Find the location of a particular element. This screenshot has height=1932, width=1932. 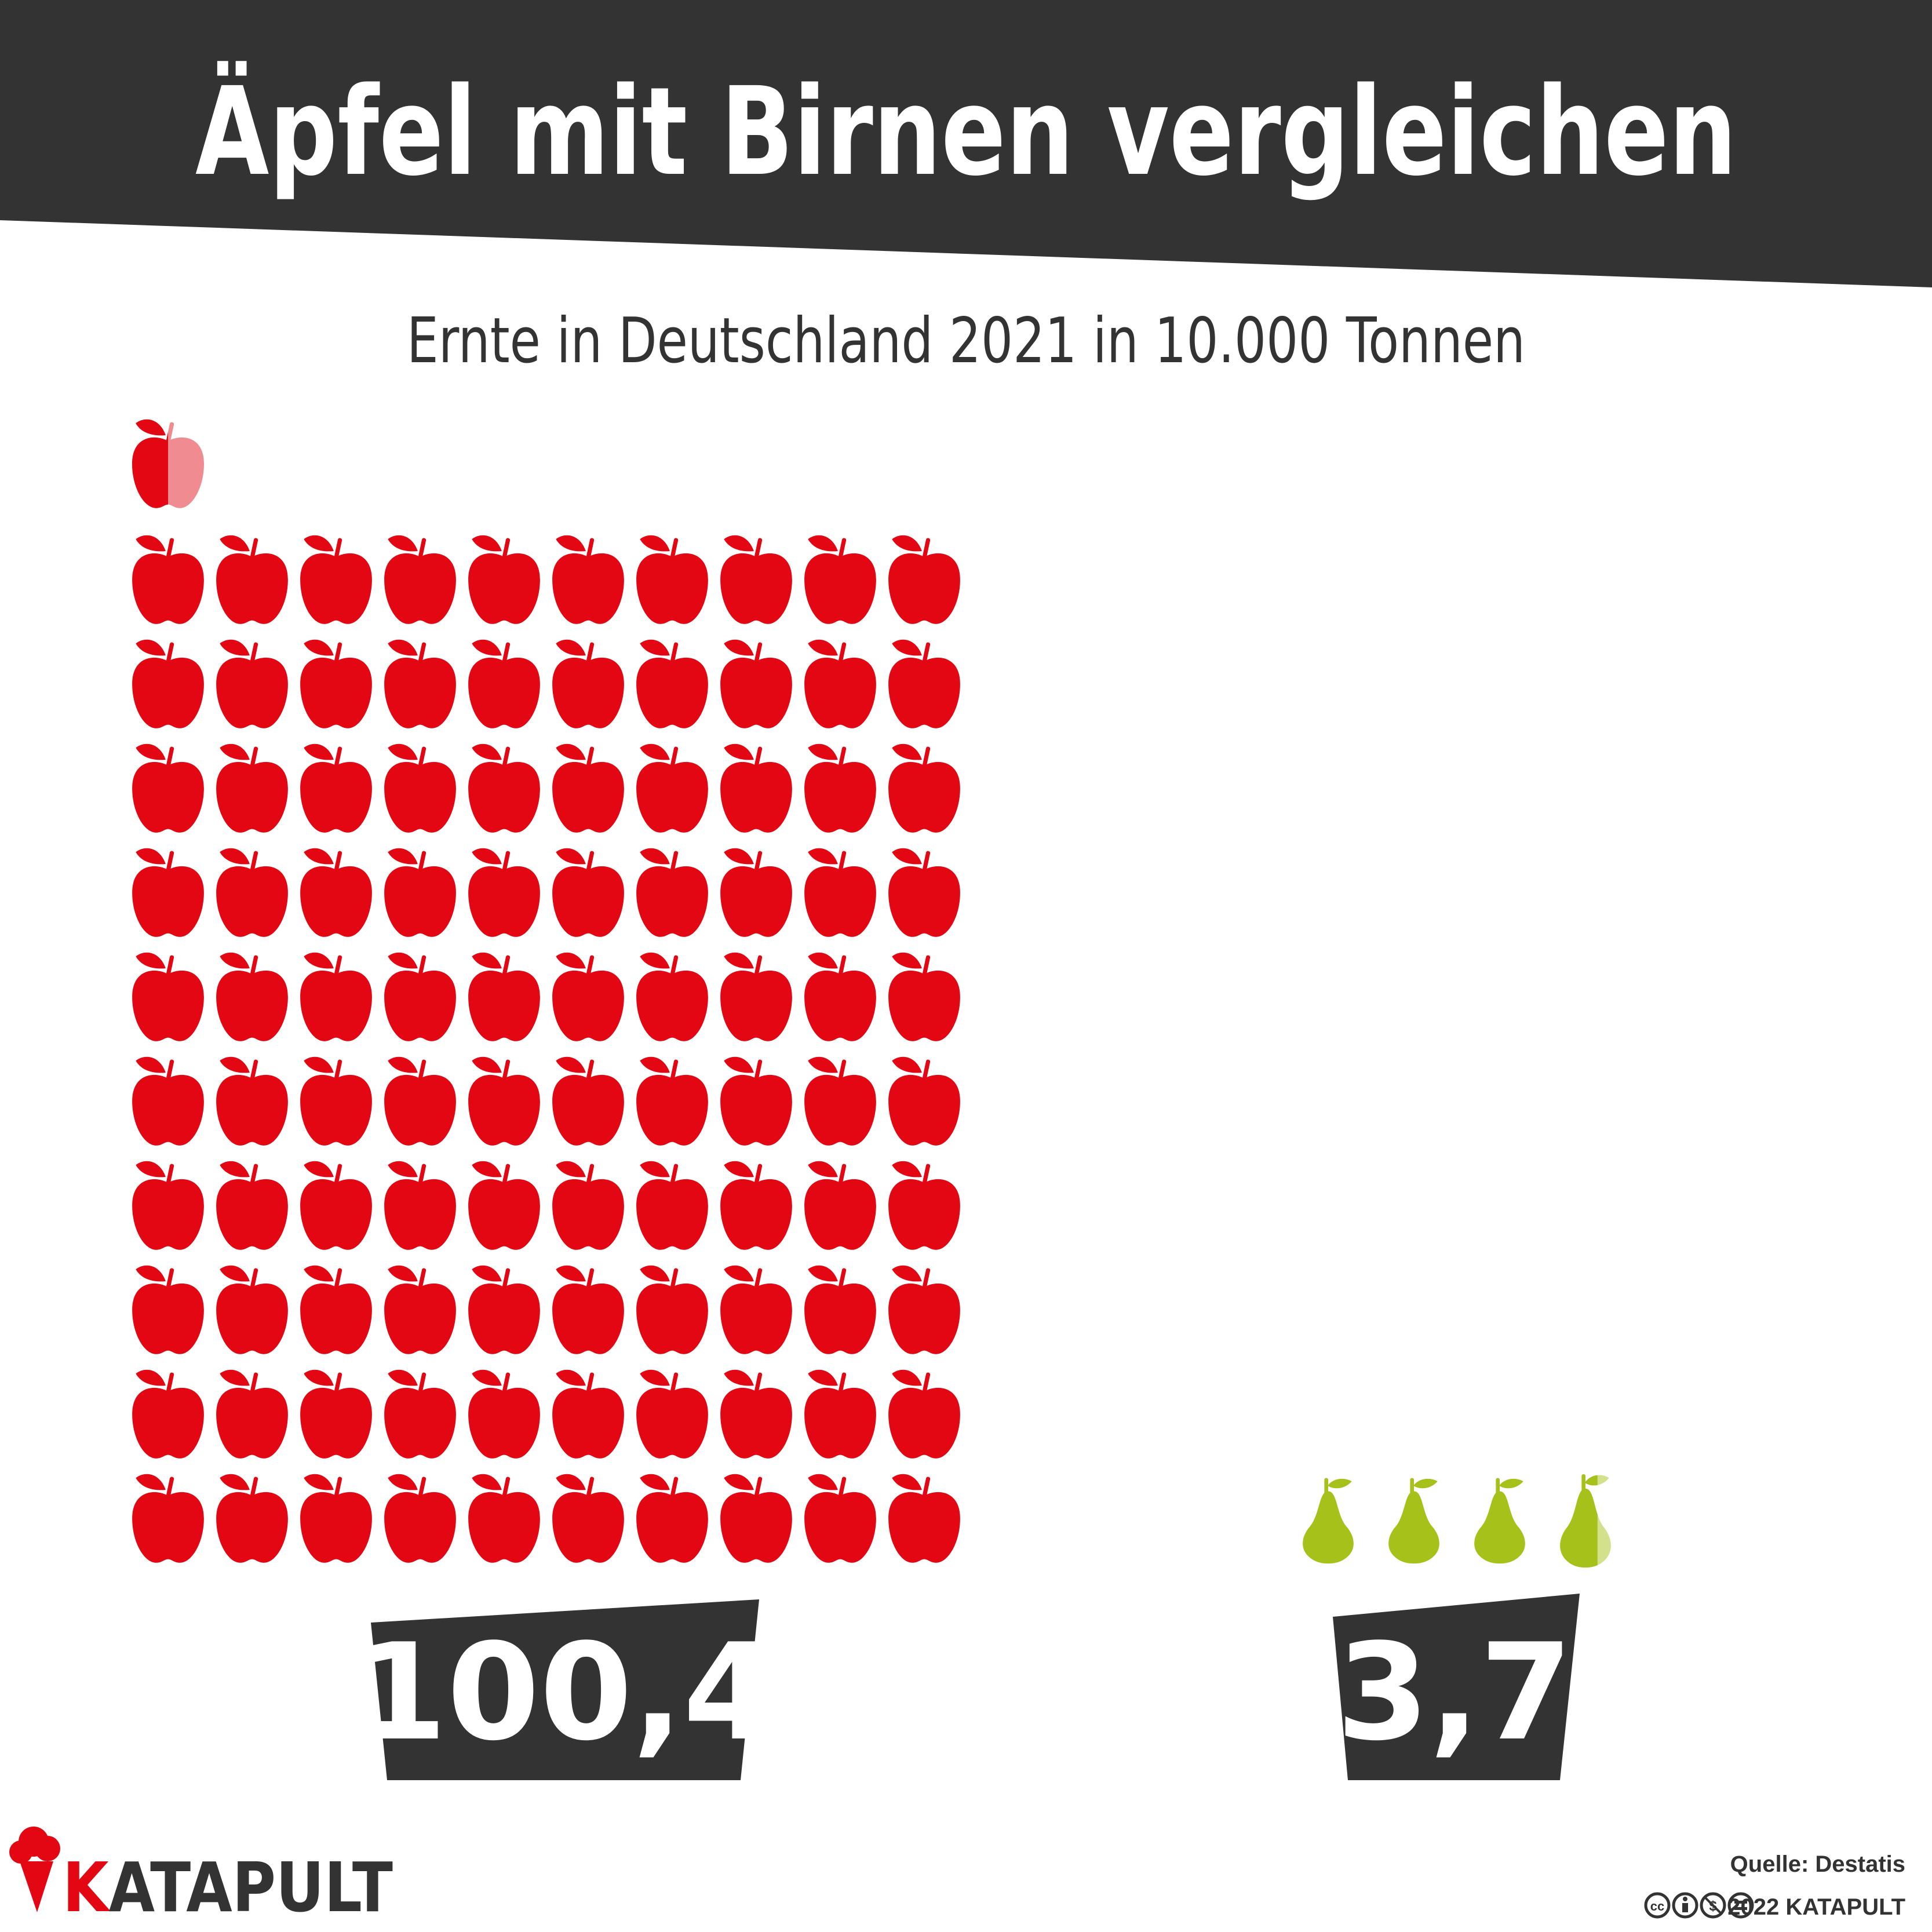

title-band is located at coordinates (966, 143).